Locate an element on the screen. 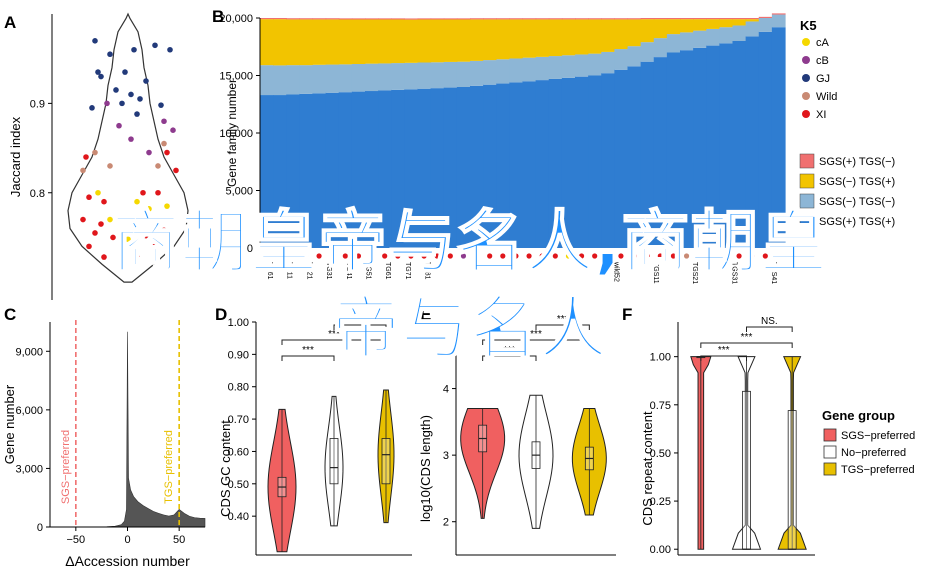  legend-label: cB is located at coordinates (822, 61).